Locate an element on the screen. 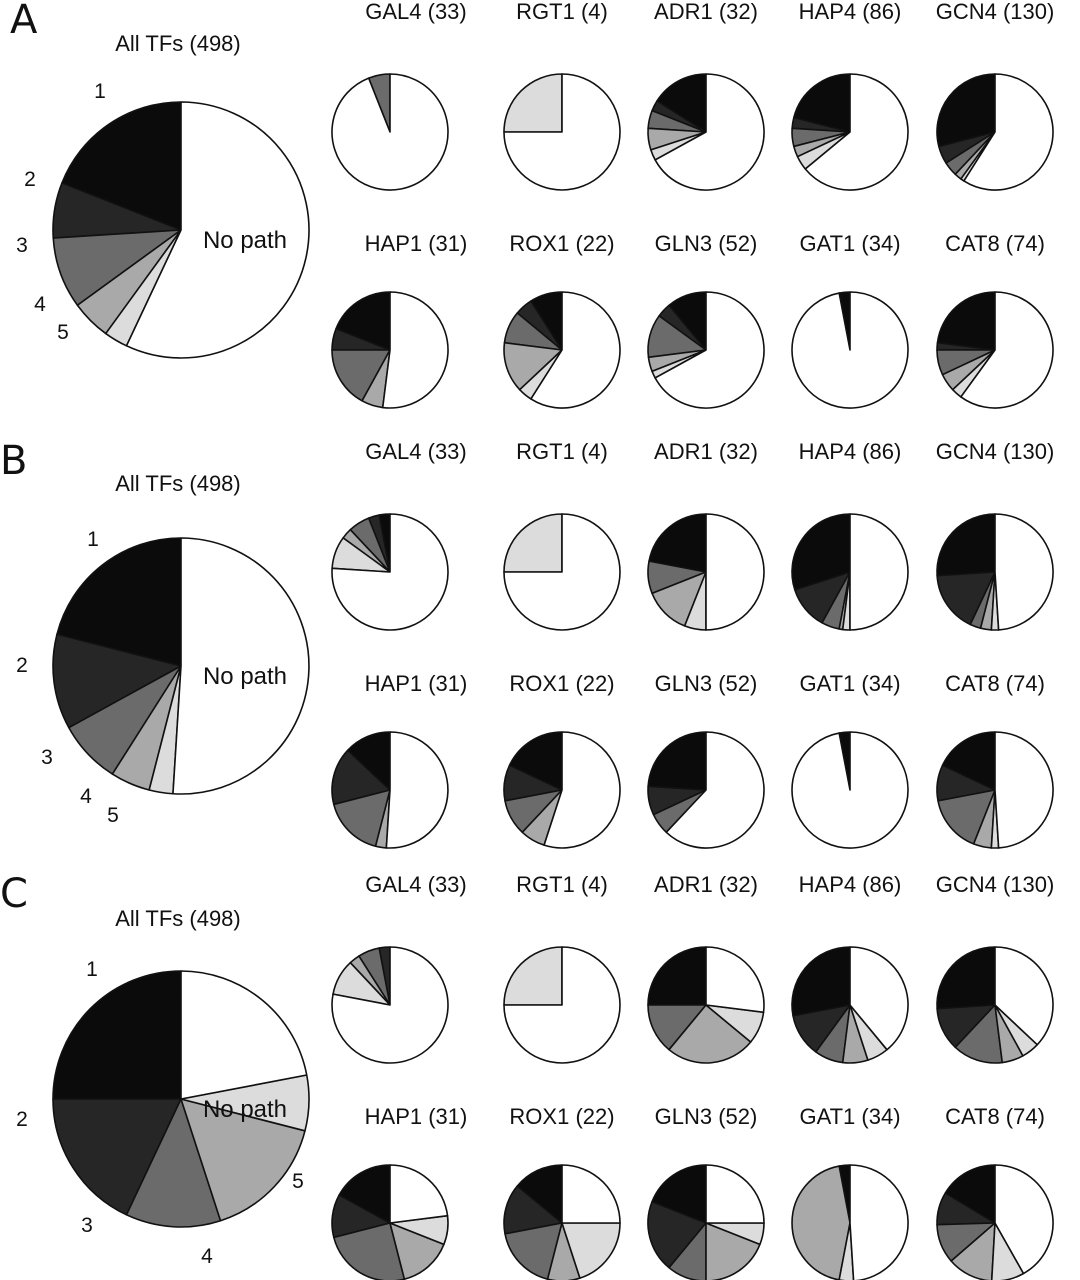 The width and height of the screenshot is (1080, 1280). panel-a-gal4-pie-title: GAL4 (33) is located at coordinates (416, 12).